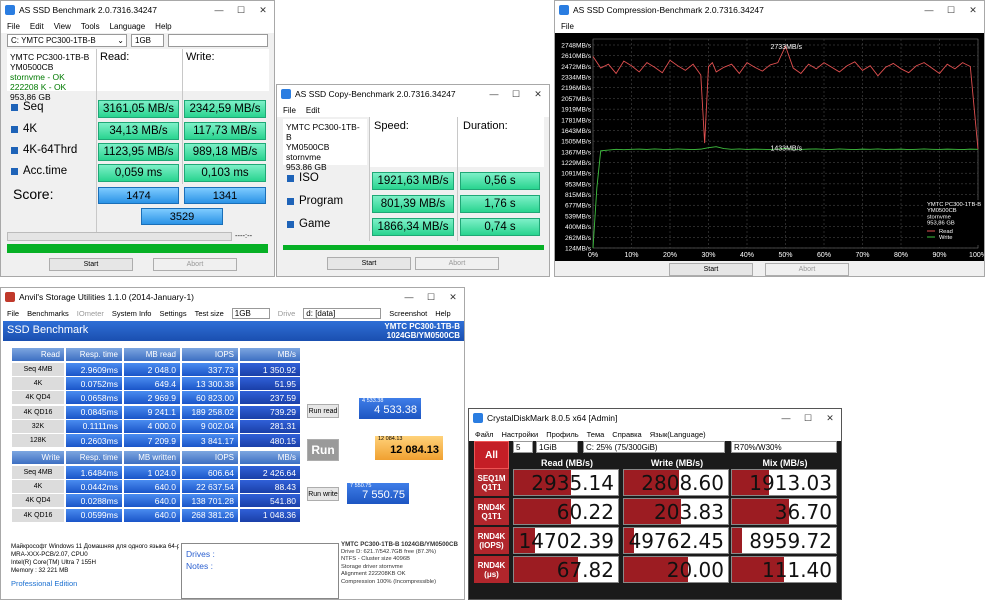 The width and height of the screenshot is (985, 600). What do you see at coordinates (210, 440) in the screenshot?
I see `result-cell: 3 841.17` at bounding box center [210, 440].